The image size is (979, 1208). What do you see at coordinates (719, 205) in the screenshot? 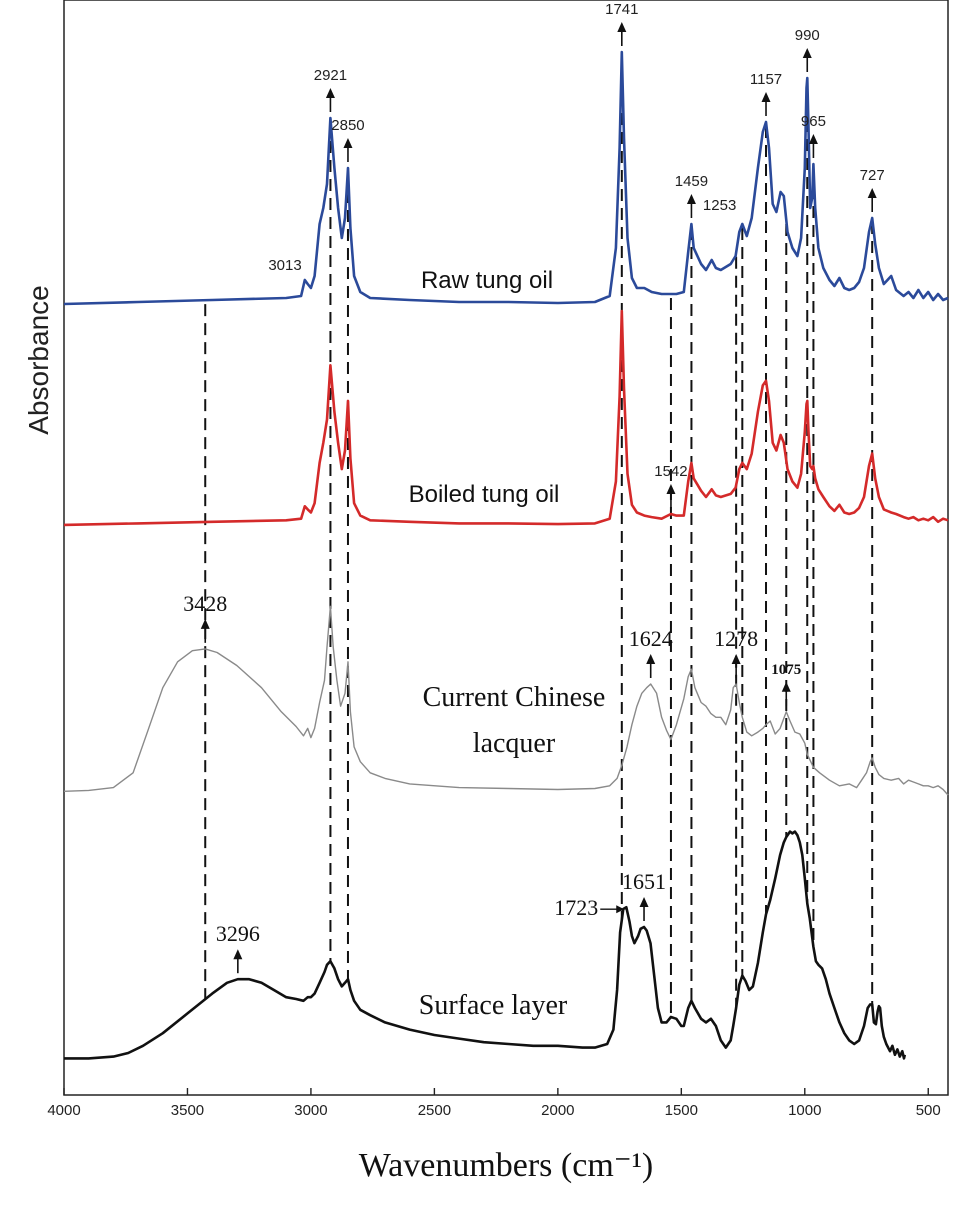
I see `peak-label-1253: 1253` at bounding box center [719, 205].